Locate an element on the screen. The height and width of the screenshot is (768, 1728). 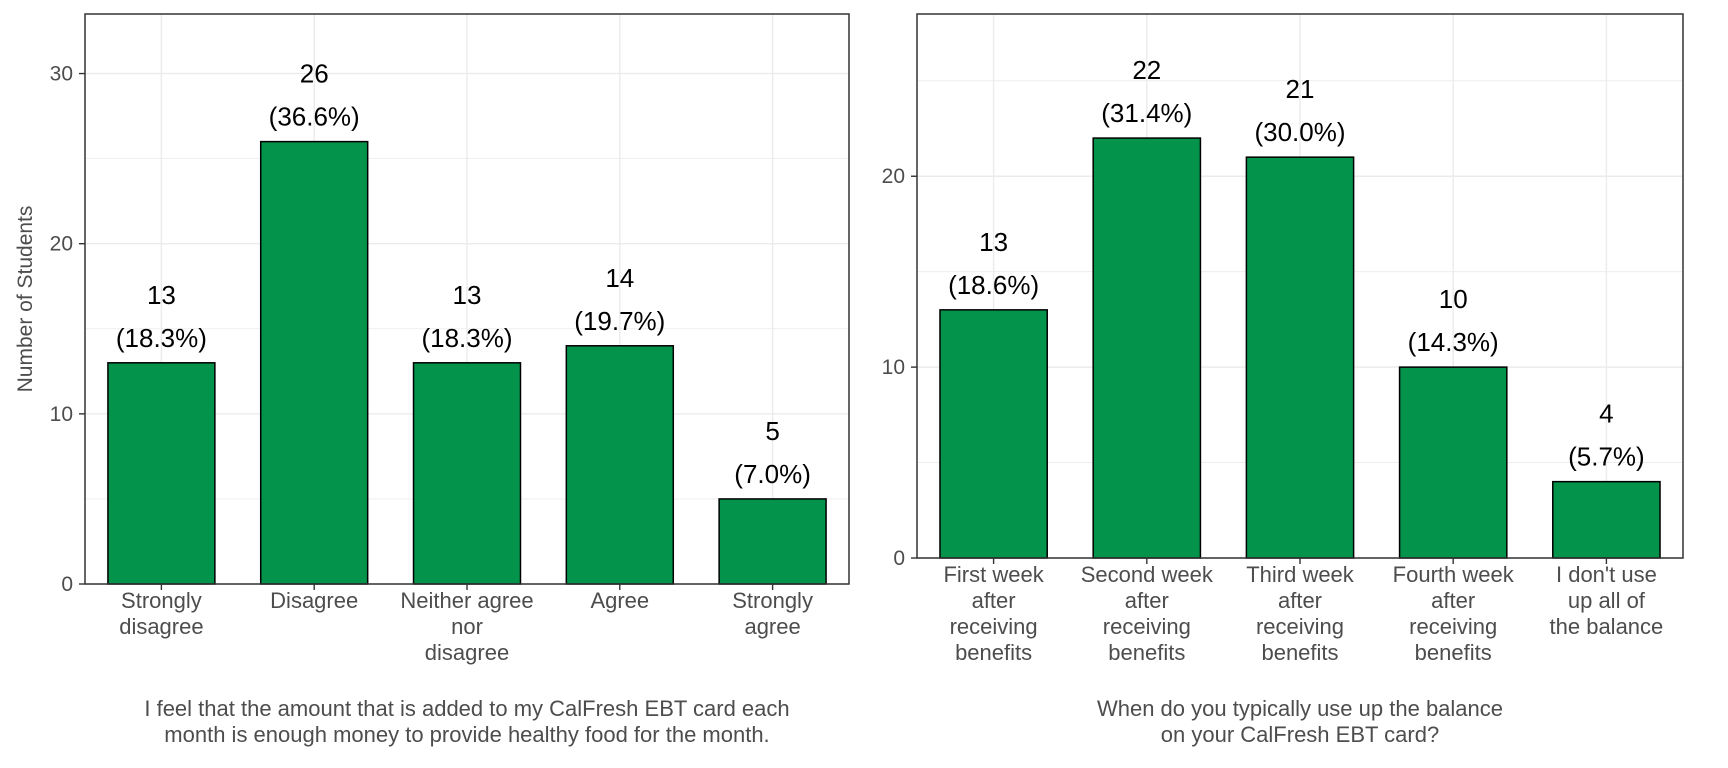
bar-count-label: 26 is located at coordinates (314, 74).